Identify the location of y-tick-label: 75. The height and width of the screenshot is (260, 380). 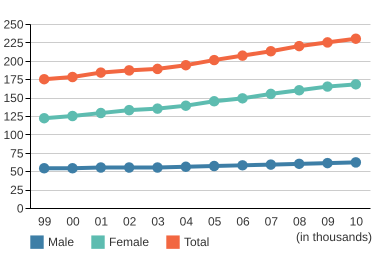
(17, 153).